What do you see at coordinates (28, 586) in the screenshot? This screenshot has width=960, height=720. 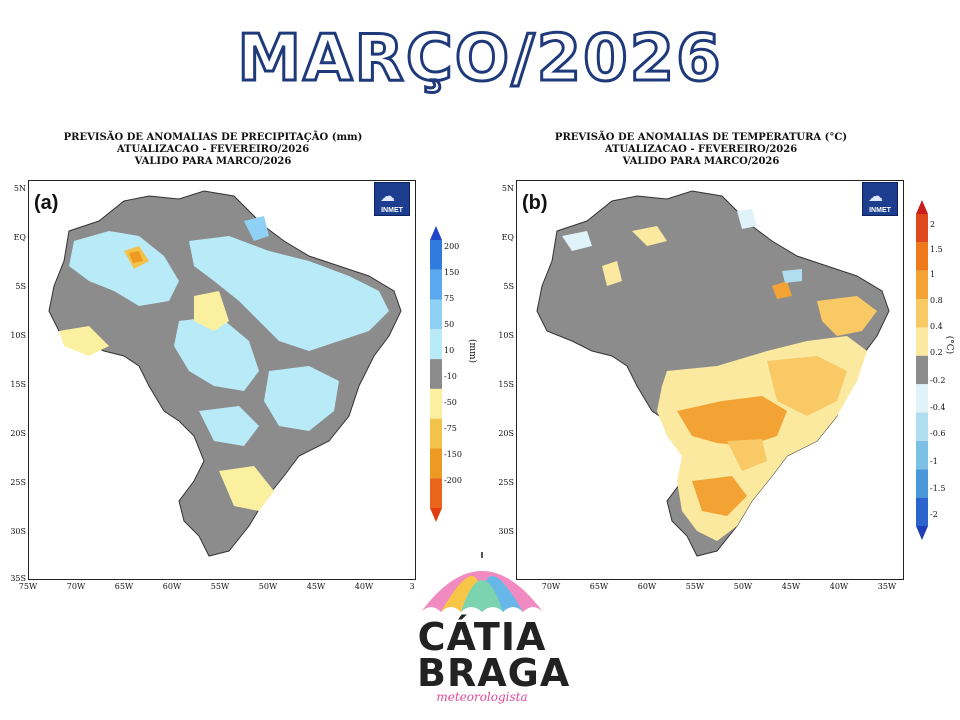 I see `lon-label: 75W` at bounding box center [28, 586].